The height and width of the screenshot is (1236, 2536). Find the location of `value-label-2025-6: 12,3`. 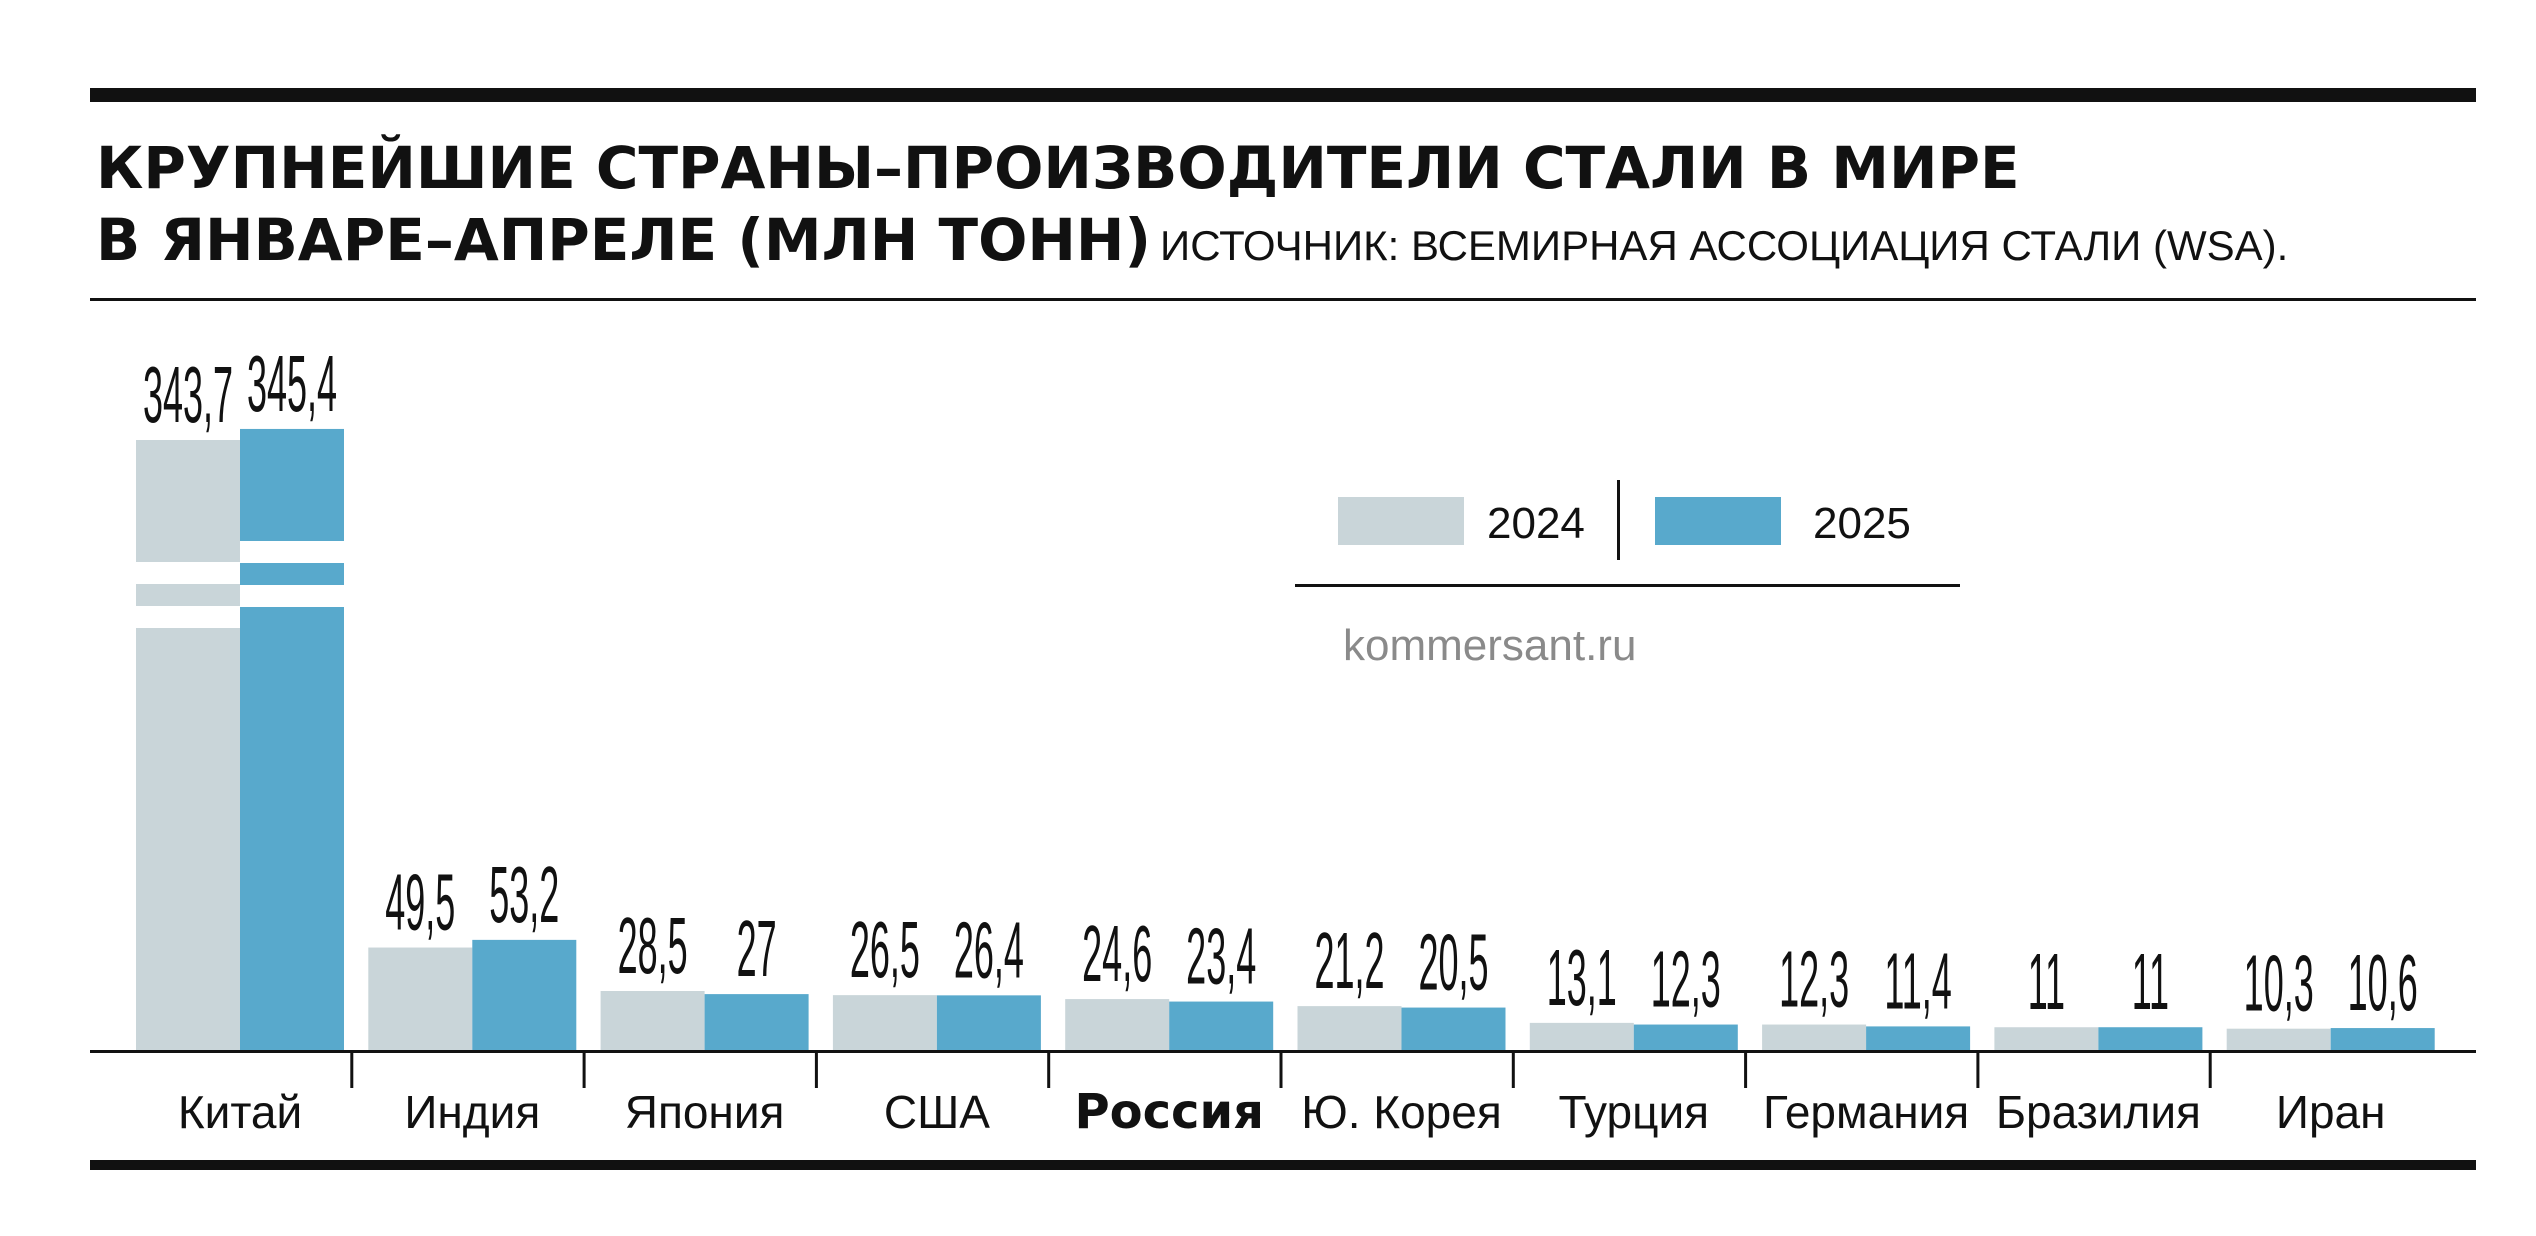

value-label-2025-6: 12,3 is located at coordinates (1686, 980).